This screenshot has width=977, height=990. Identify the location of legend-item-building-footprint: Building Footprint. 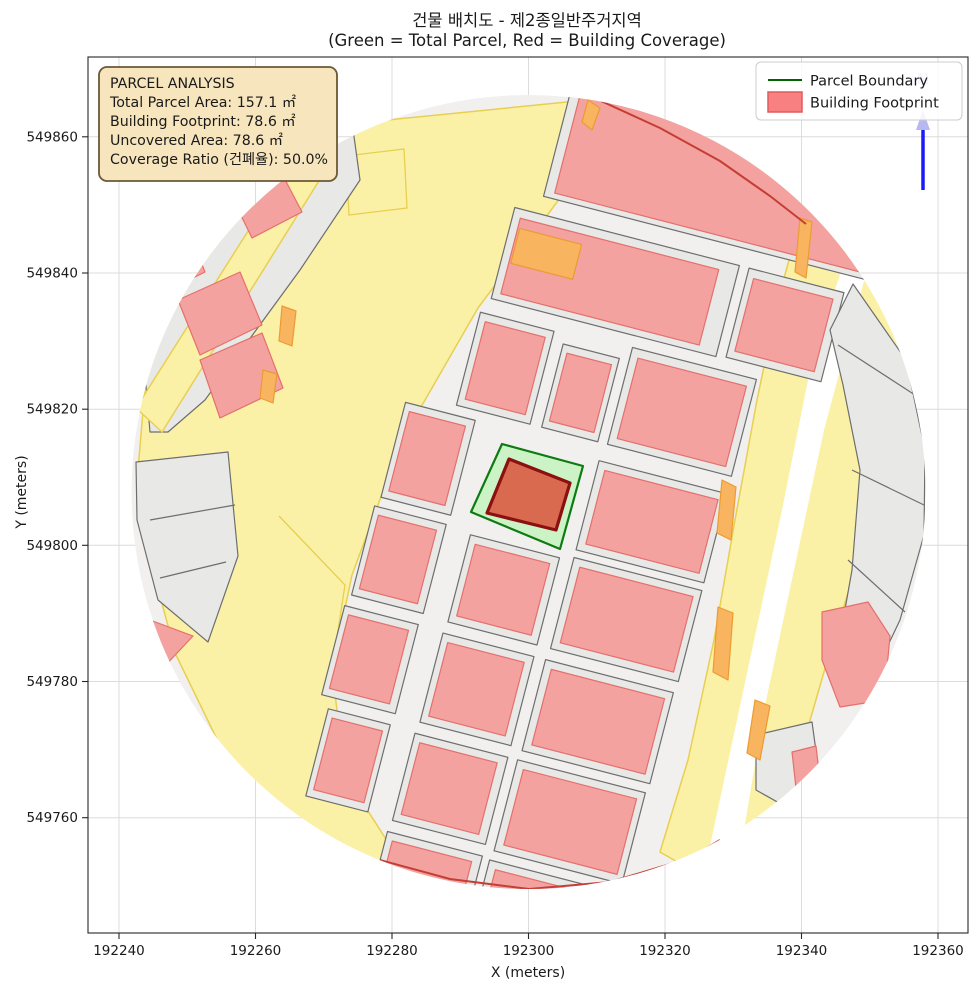
(874, 104).